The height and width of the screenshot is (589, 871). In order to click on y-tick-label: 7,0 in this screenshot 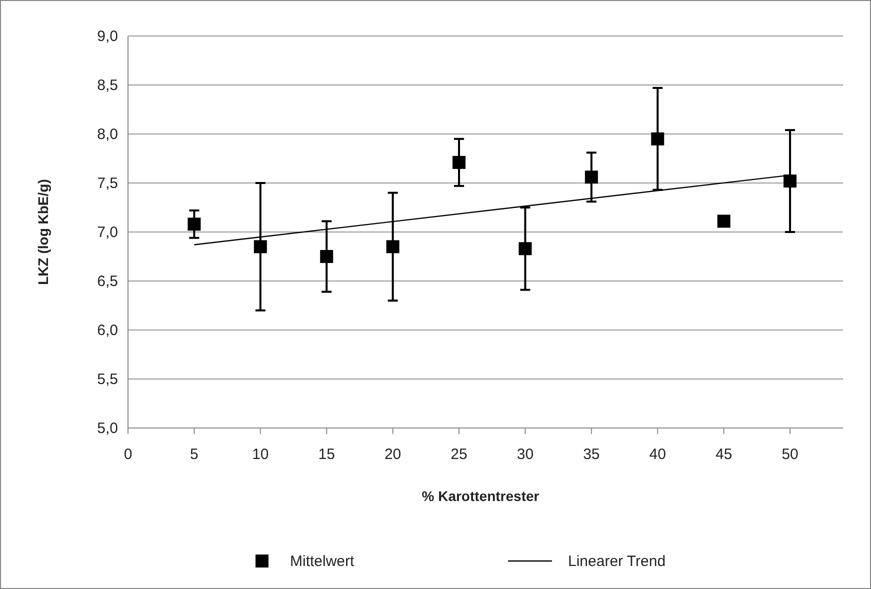, I will do `click(107, 232)`.